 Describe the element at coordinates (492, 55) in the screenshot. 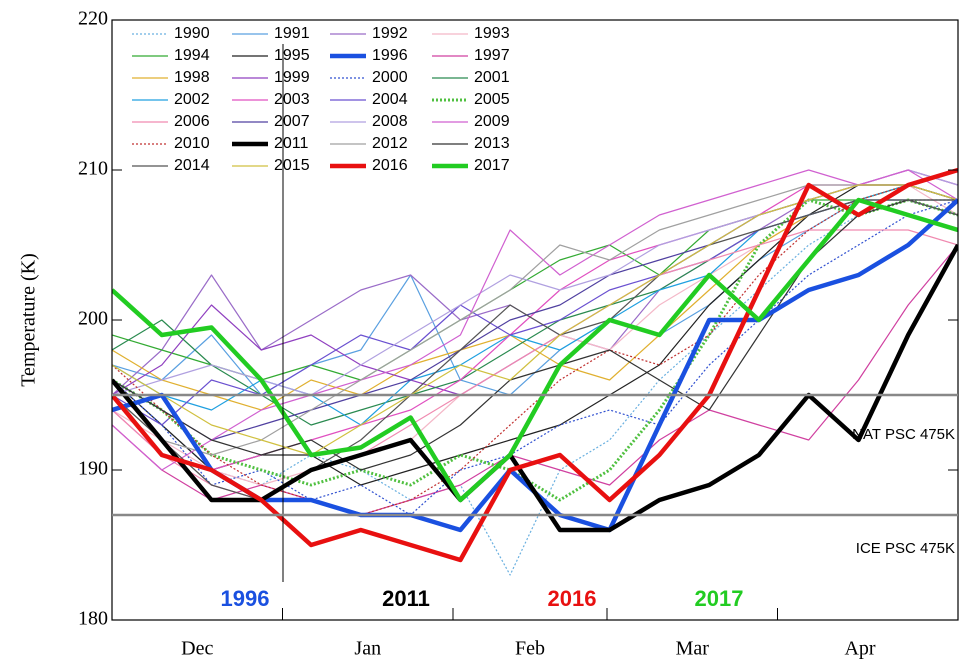

I see `legend-label: 1997` at that location.